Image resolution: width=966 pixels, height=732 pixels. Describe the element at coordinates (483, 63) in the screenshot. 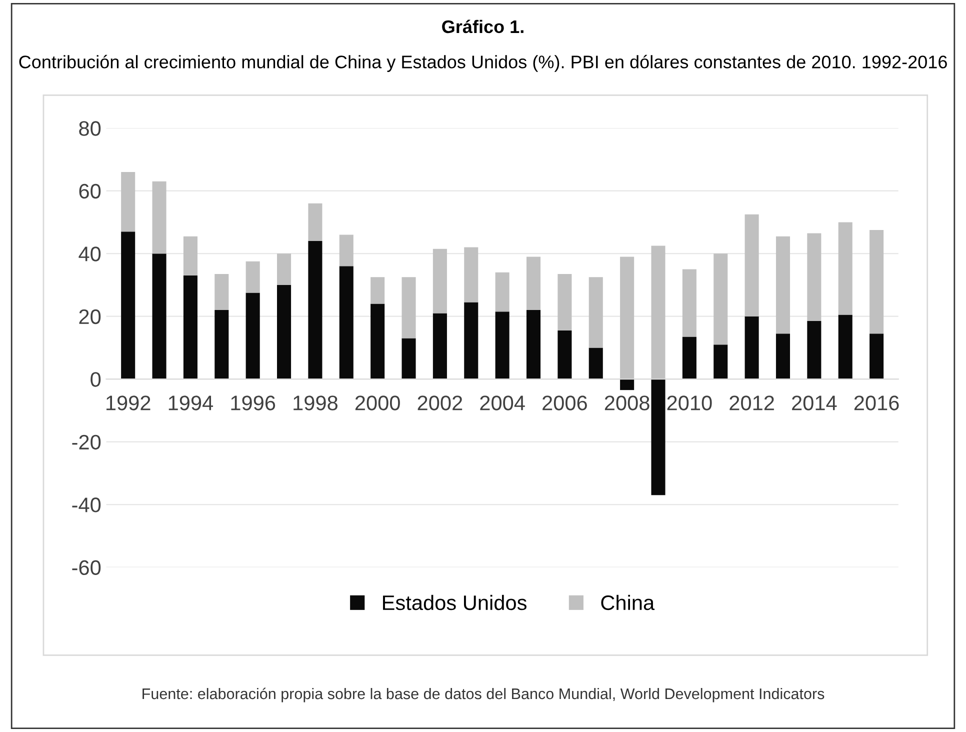

I see `chart-subtitle: Contribución al crecimiento mundial de China y Estados Unidos (%). PBI en dólares constantes de 2010. 1992-2016` at that location.